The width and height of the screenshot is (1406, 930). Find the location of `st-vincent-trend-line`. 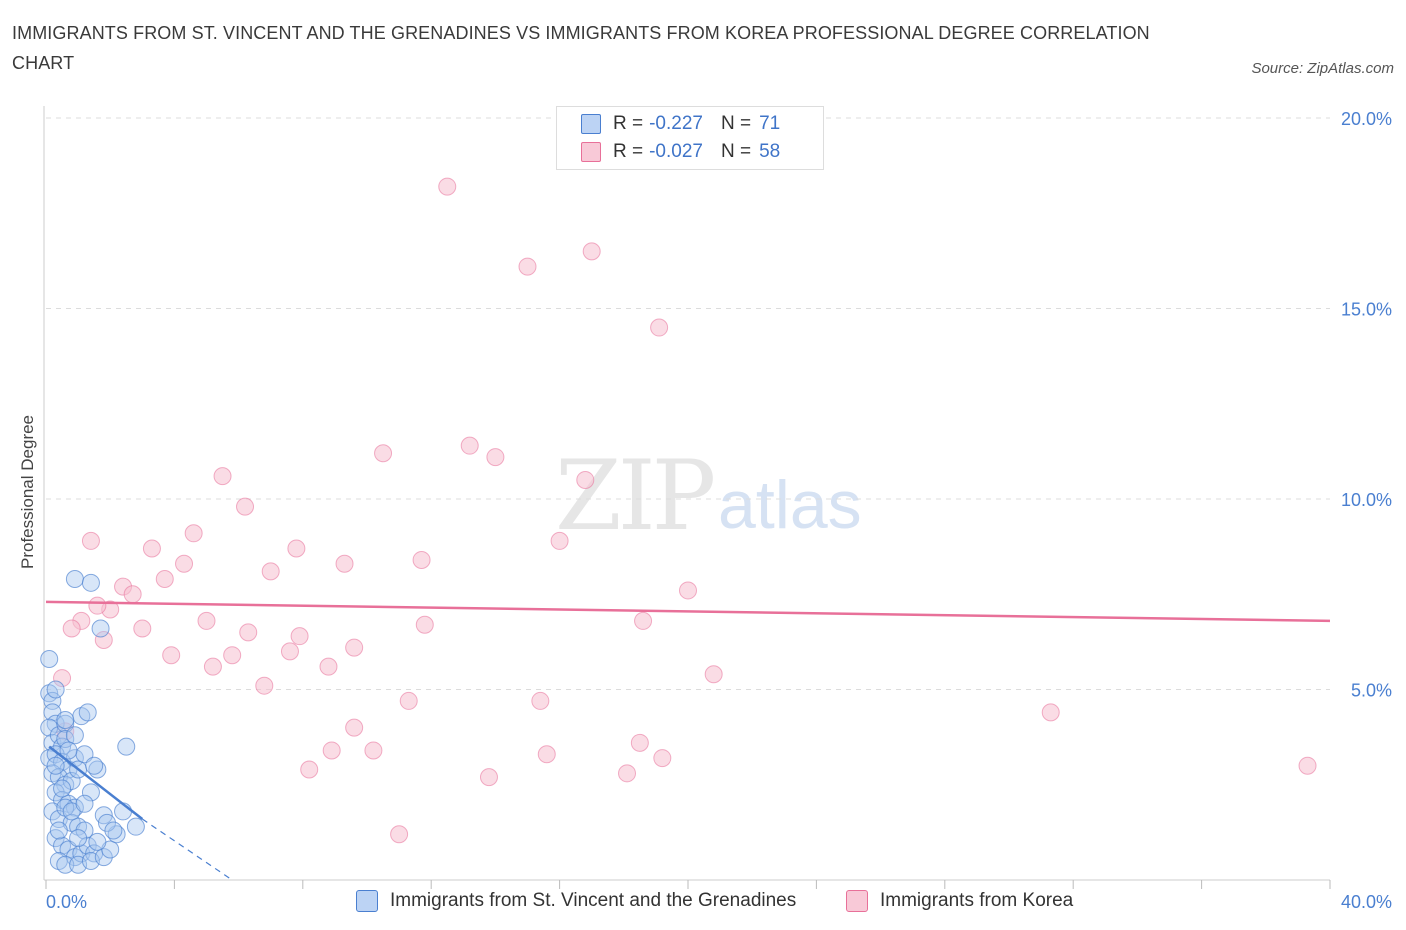

st-vincent-trend-line is located at coordinates (96, 783).